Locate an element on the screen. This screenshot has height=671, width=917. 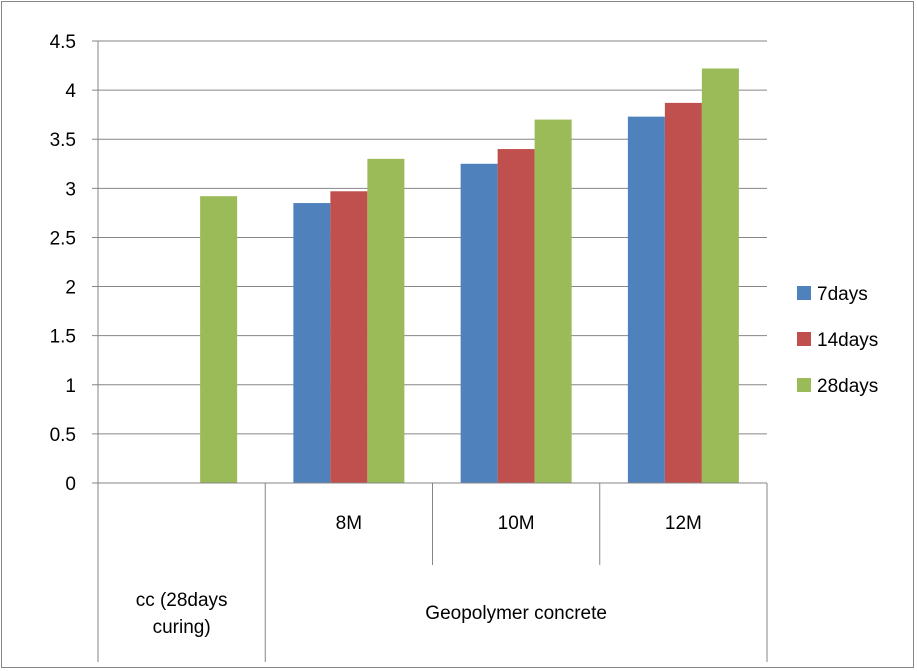
y-tick-label: 1 is located at coordinates (70, 386).